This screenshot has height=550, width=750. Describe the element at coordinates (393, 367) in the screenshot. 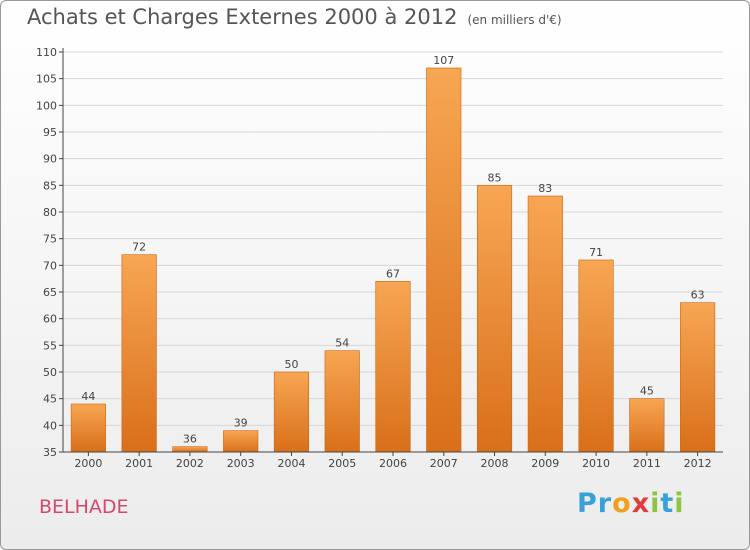

I see `bar-2006` at that location.